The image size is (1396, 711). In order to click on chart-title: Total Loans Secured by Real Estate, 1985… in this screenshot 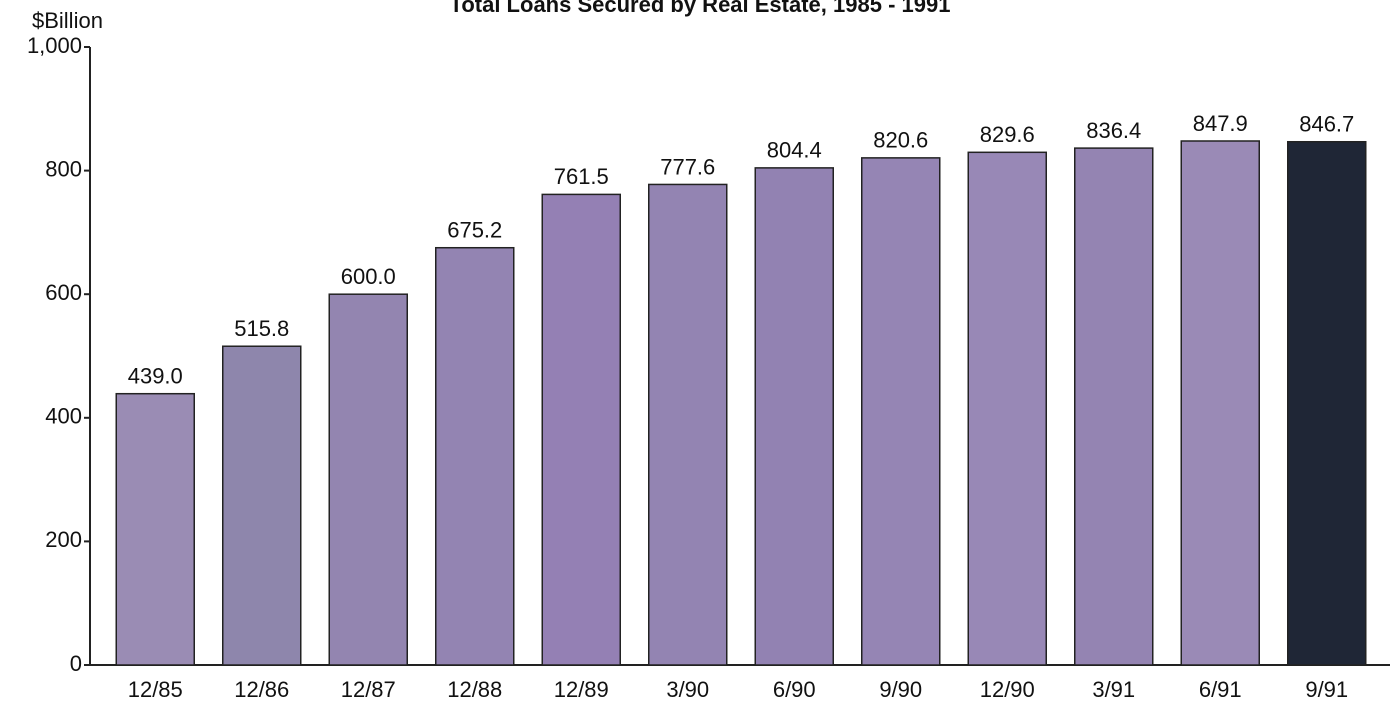, I will do `click(700, 8)`.